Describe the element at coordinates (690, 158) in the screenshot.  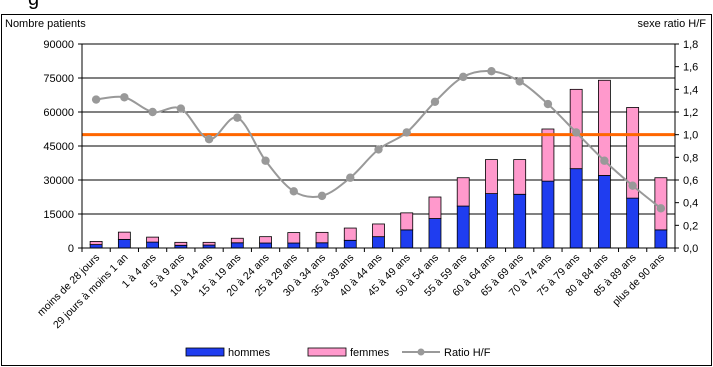
I see `right-tick-label: 0,8` at that location.